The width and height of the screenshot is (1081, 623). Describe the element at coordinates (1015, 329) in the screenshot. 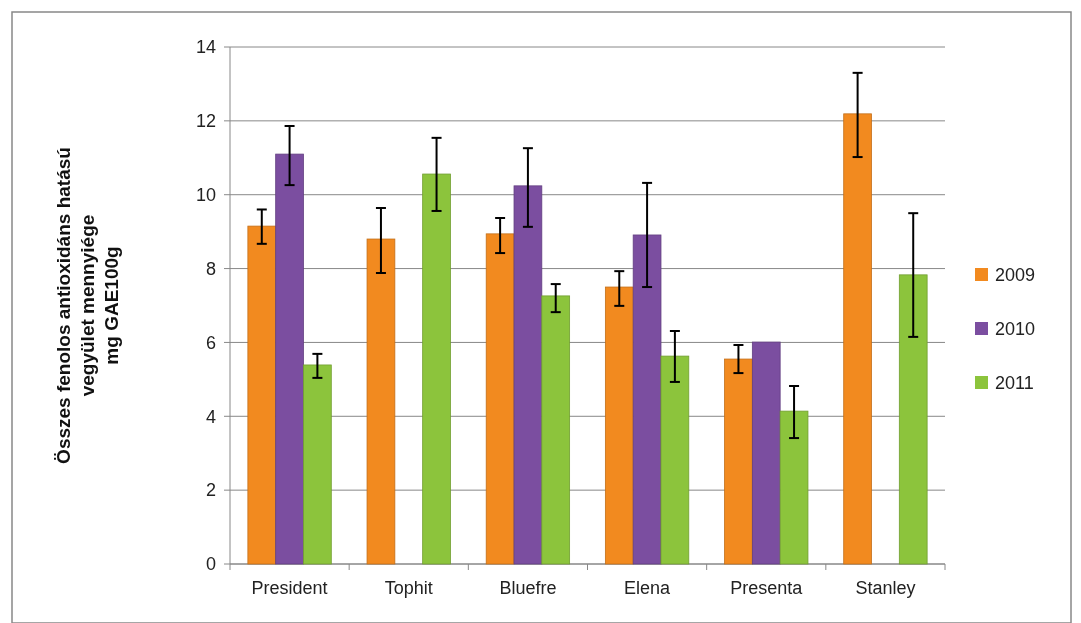

I see `legend-label: 2010` at that location.